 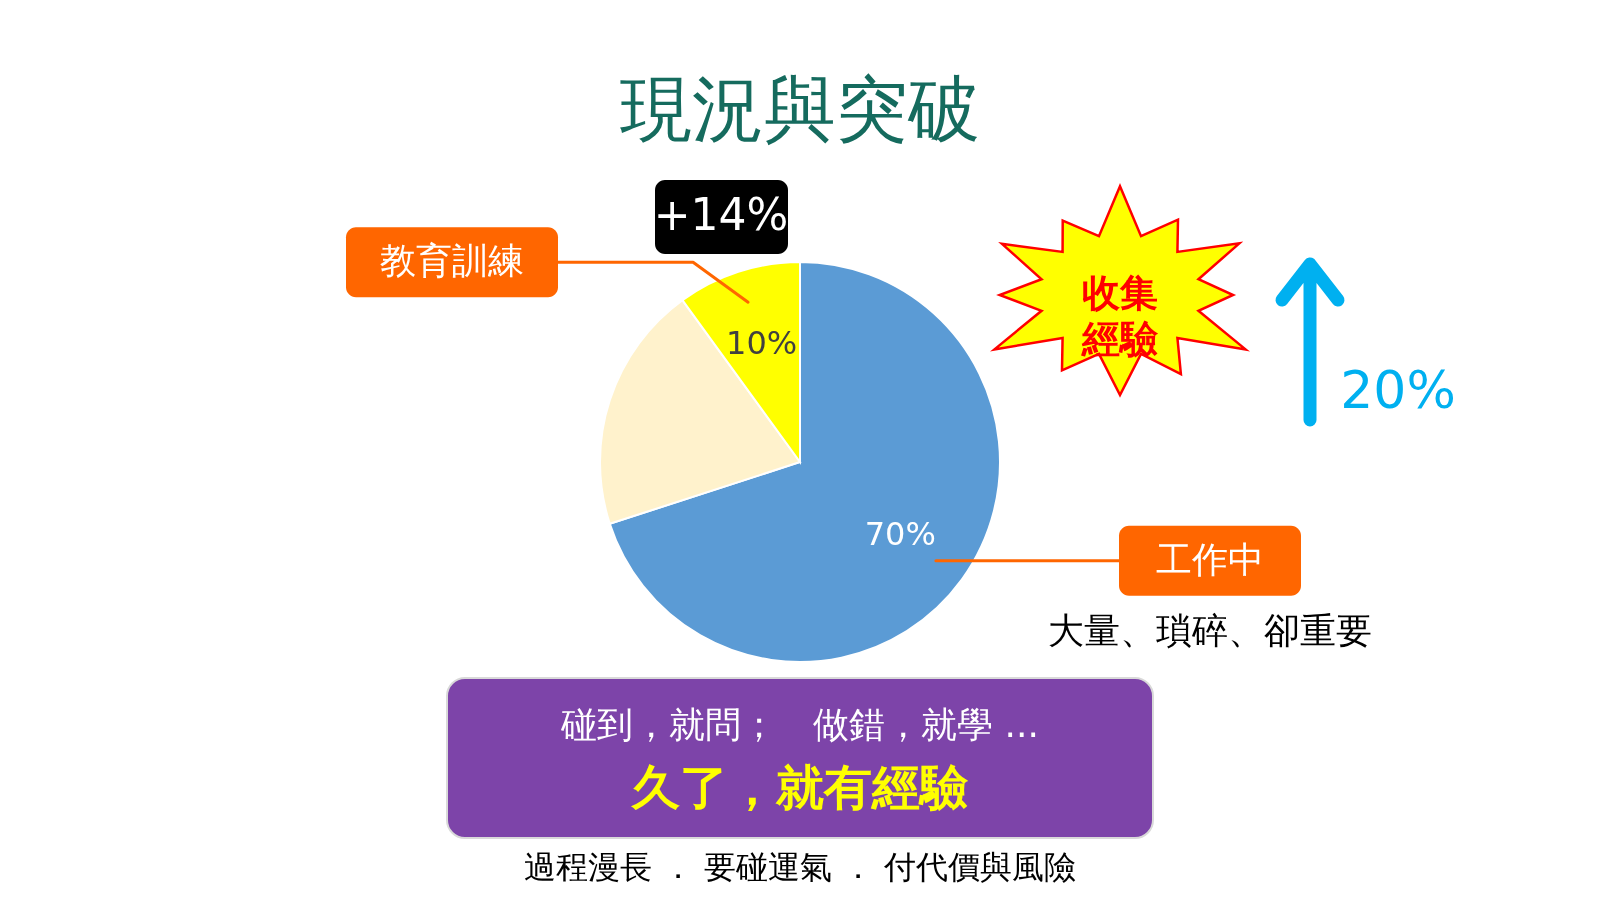 I want to click on text: 久了，就有經驗, so click(x=799, y=787).